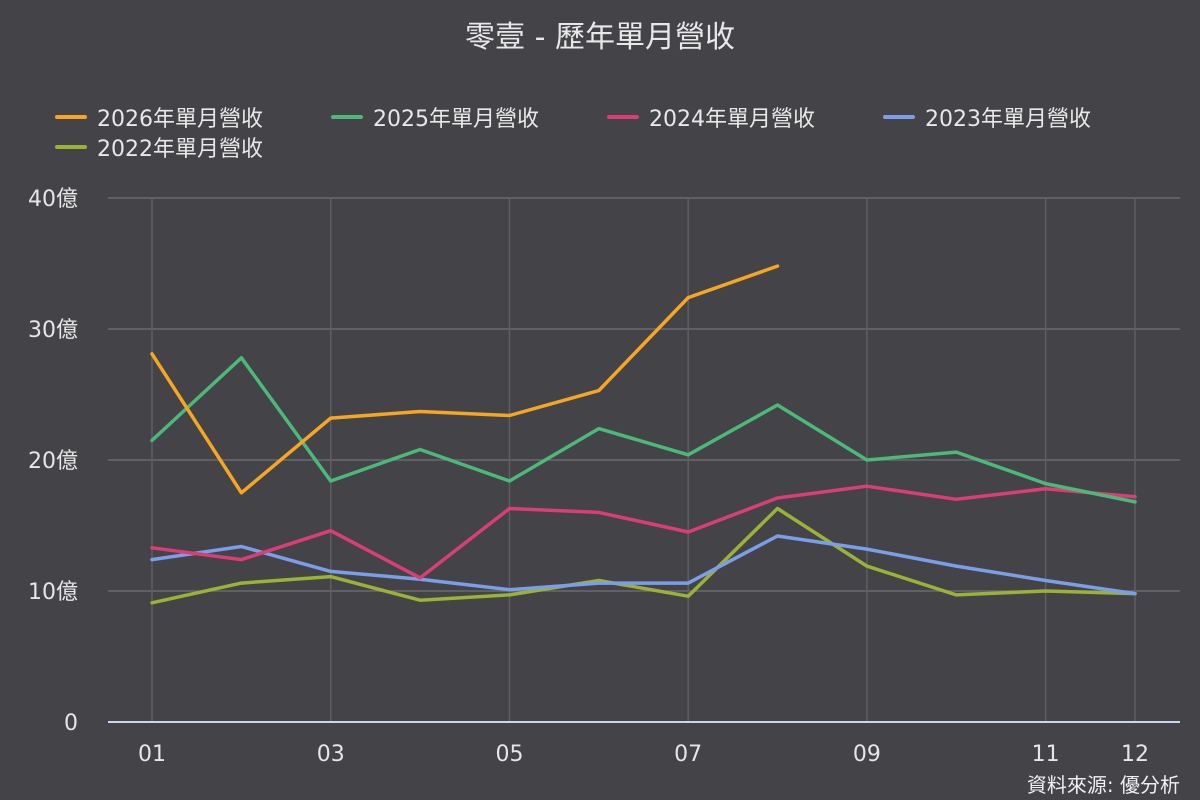 The height and width of the screenshot is (800, 1200). What do you see at coordinates (331, 754) in the screenshot?
I see `x-tick-label: 03` at bounding box center [331, 754].